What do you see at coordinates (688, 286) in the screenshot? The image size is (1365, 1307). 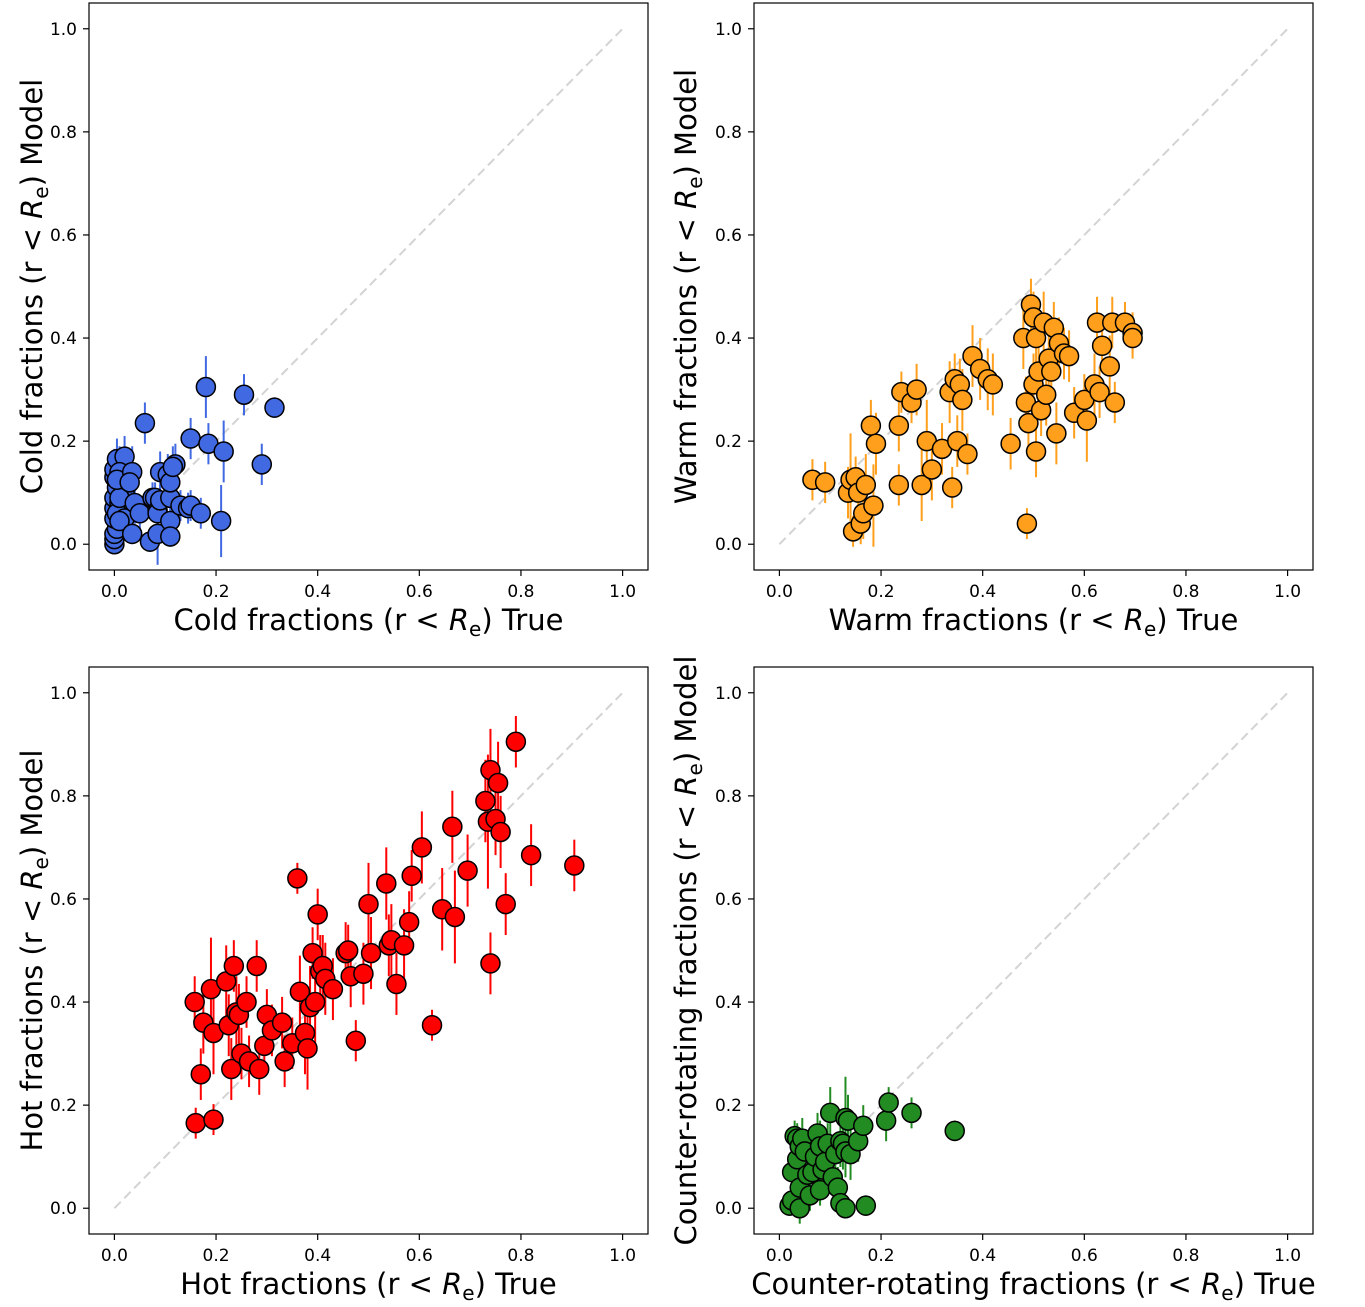 I see `y-axis-label: Warm fractions (r < Re) Model` at bounding box center [688, 286].